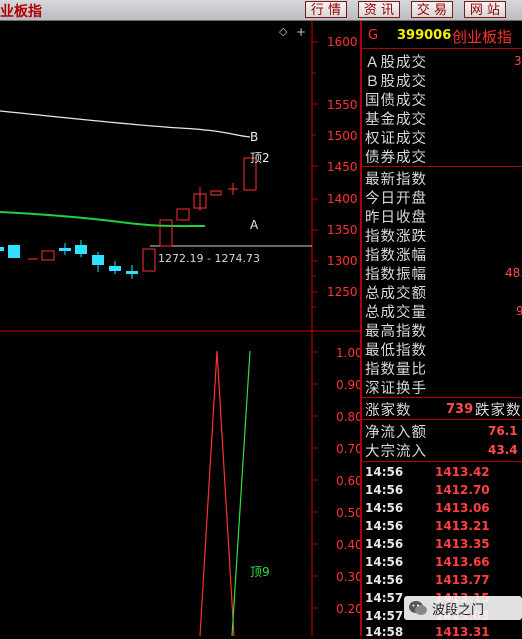  I want to click on field-amplitude: 指数振幅, so click(396, 275).